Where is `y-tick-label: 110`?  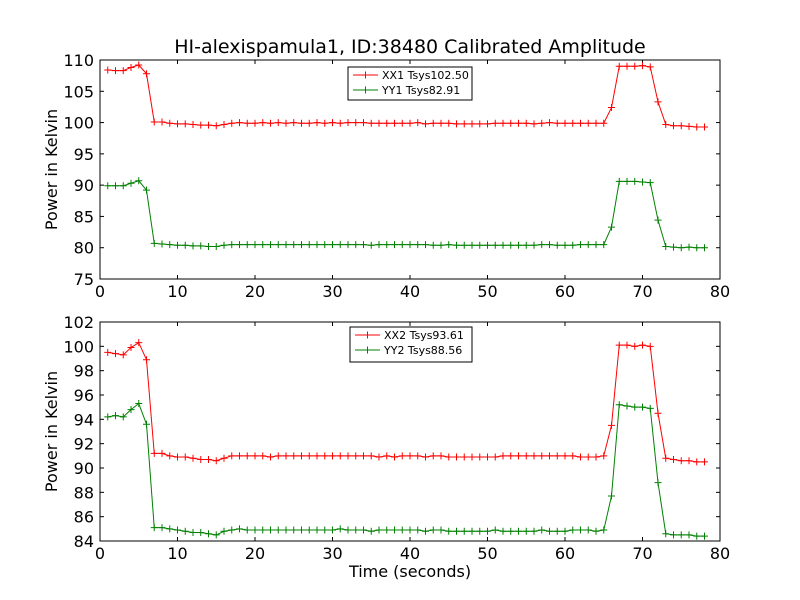
y-tick-label: 110 is located at coordinates (78, 60).